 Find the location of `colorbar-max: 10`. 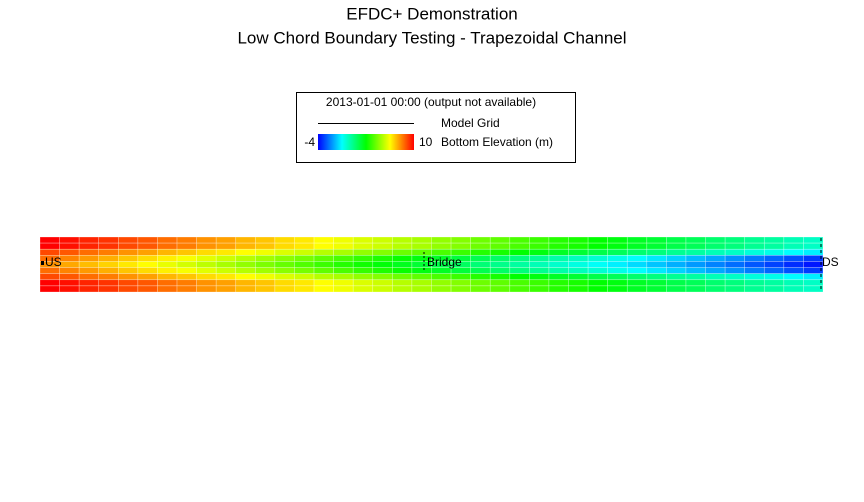

colorbar-max: 10 is located at coordinates (426, 142).